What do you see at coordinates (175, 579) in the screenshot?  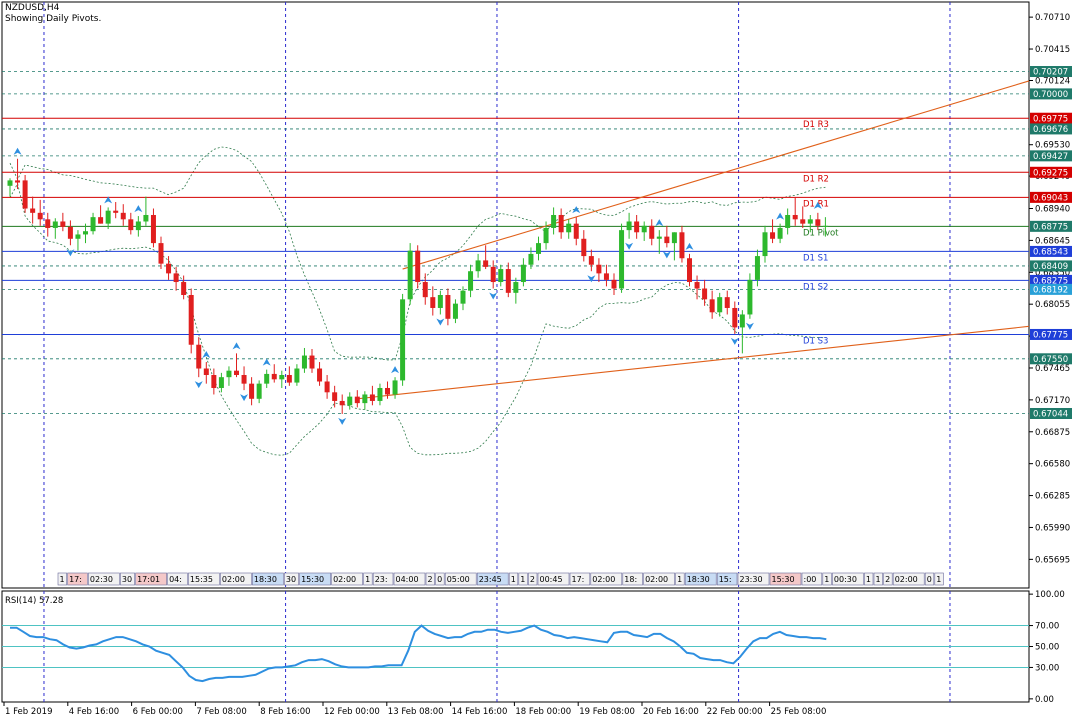 I see `event-label: 04:` at bounding box center [175, 579].